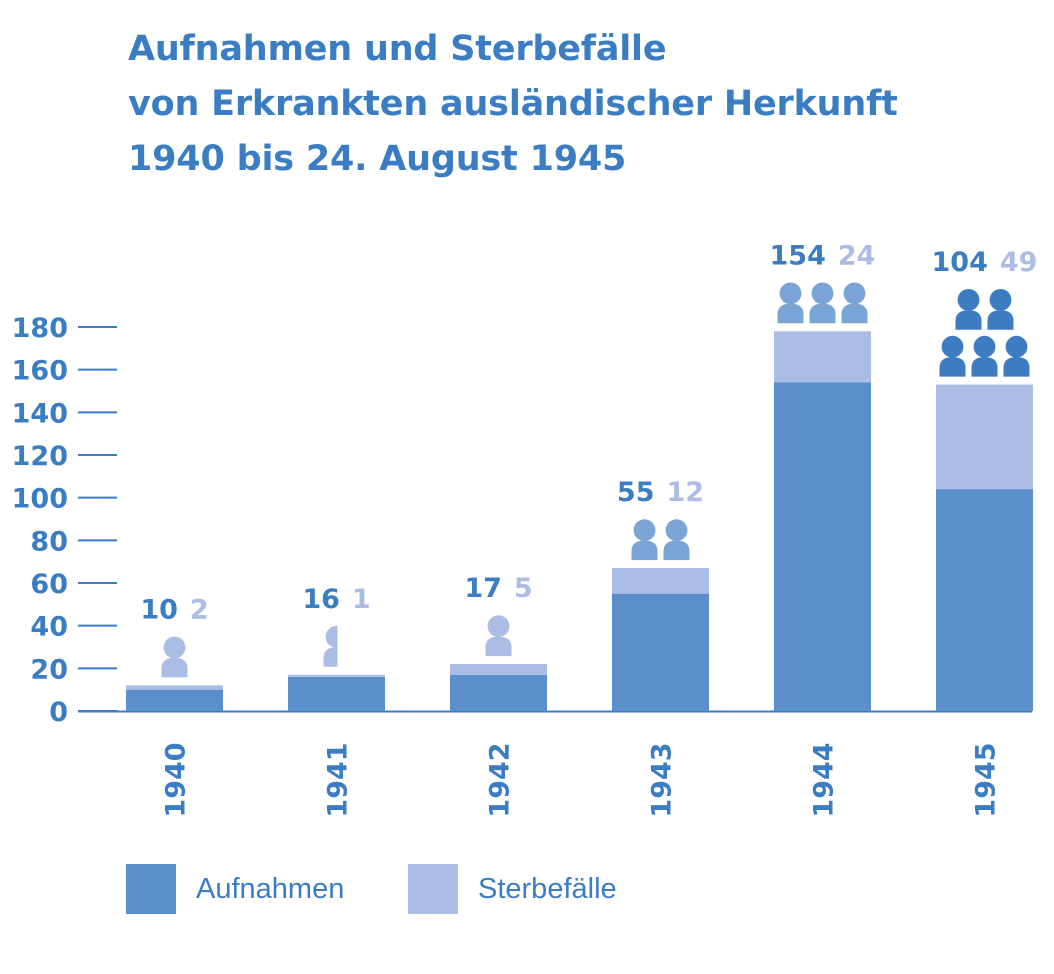 Image resolution: width=1054 pixels, height=974 pixels. I want to click on legend-swatch-aufnahmen, so click(151, 889).